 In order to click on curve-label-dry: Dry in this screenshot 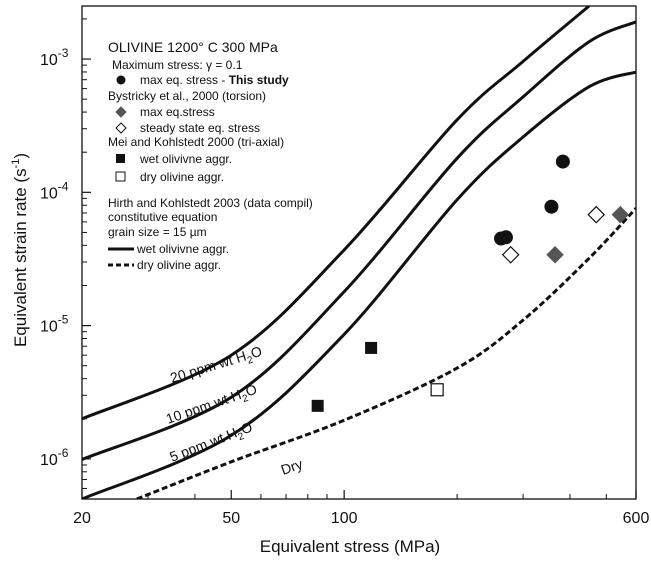, I will do `click(292, 467)`.